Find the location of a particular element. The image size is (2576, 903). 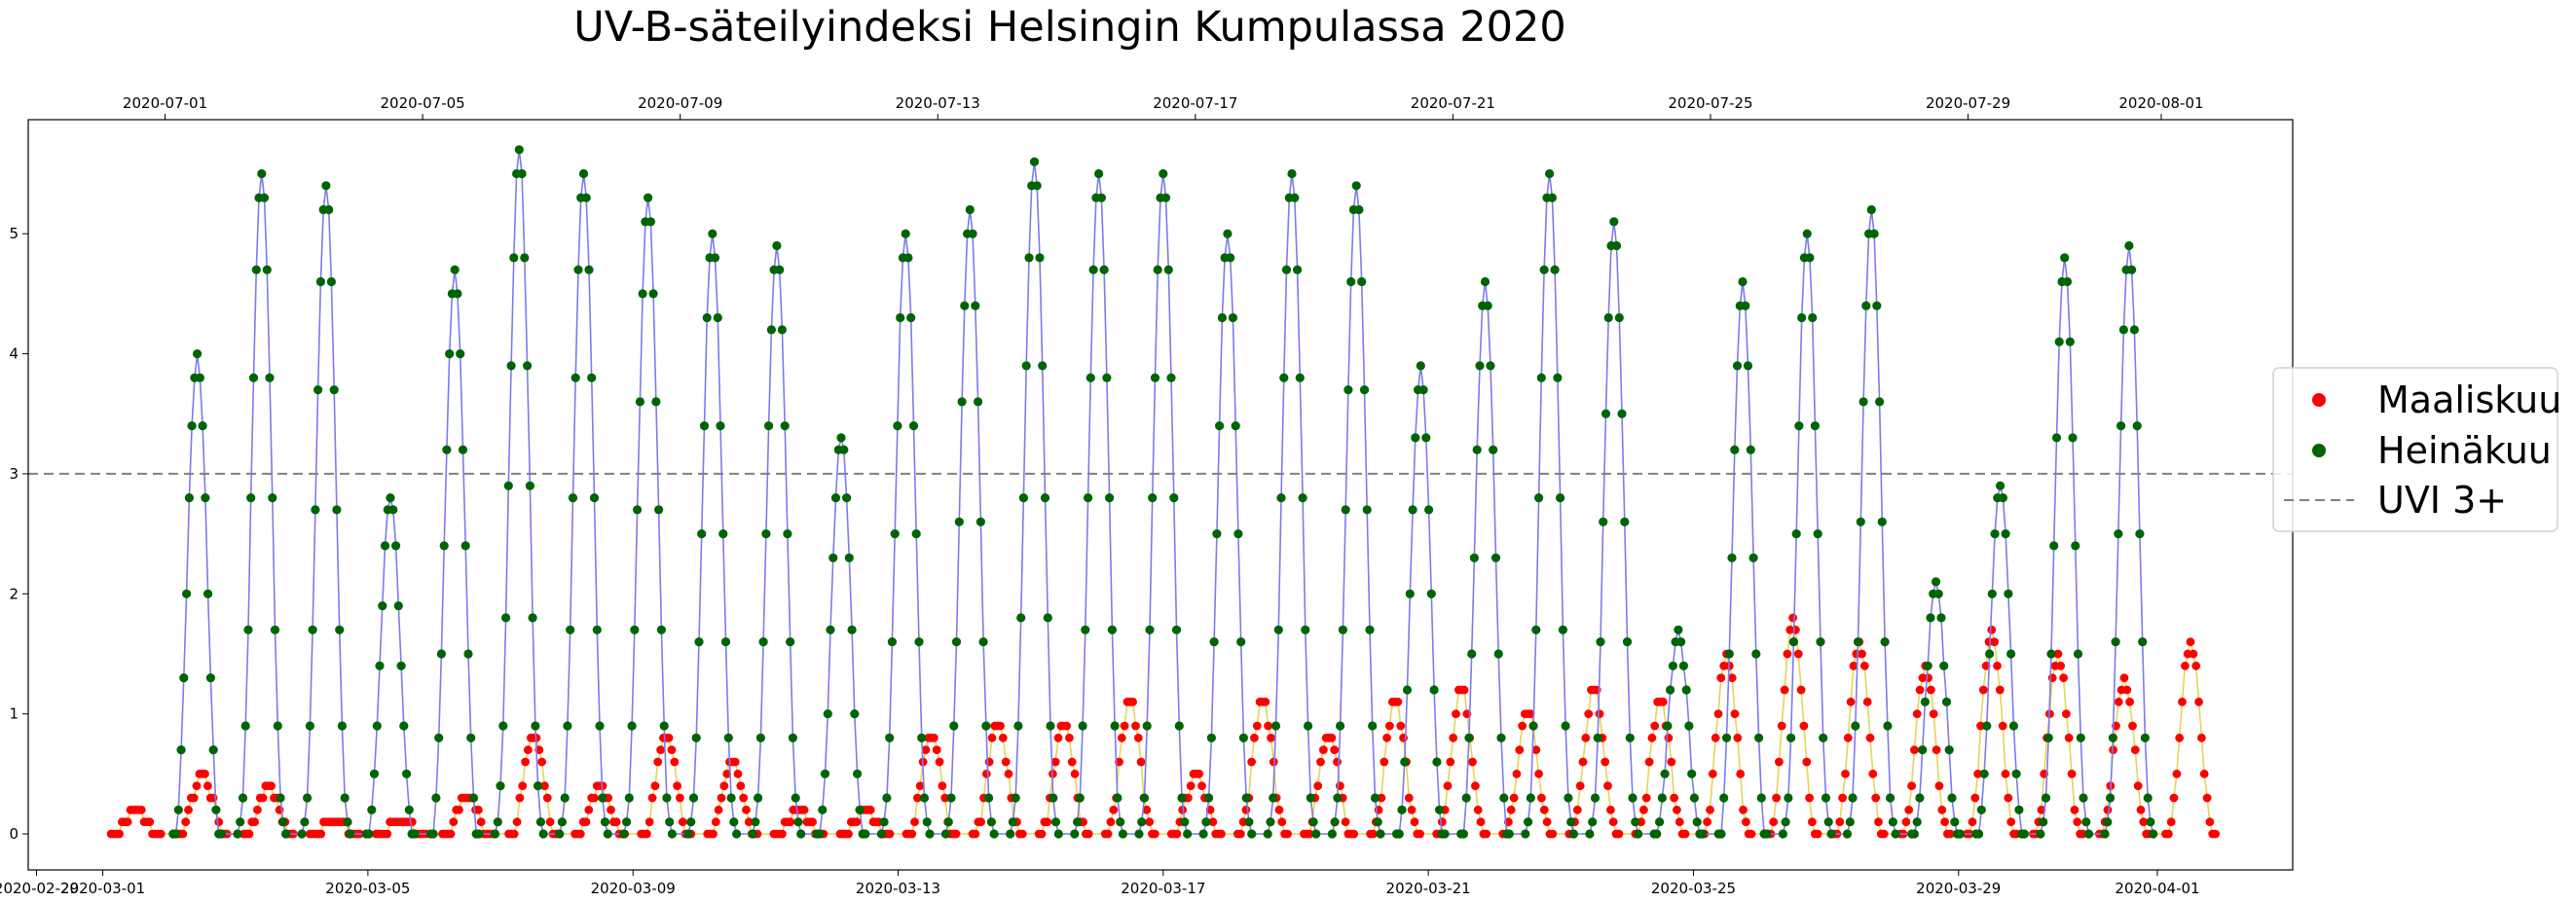

x-top-tick-label: 2020-07-09 is located at coordinates (680, 103).